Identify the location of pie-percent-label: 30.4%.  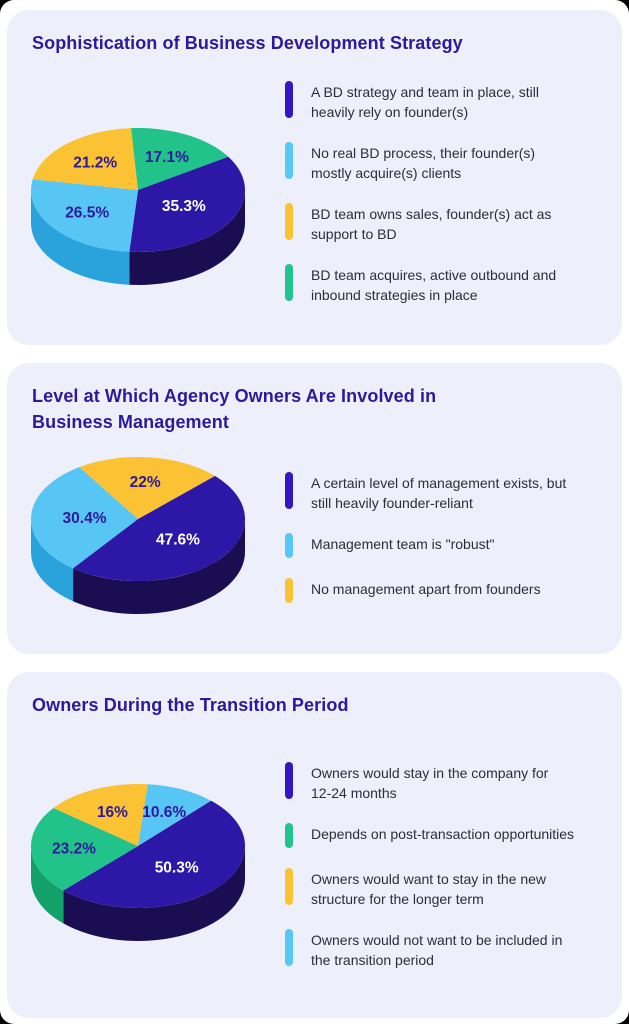
(85, 518).